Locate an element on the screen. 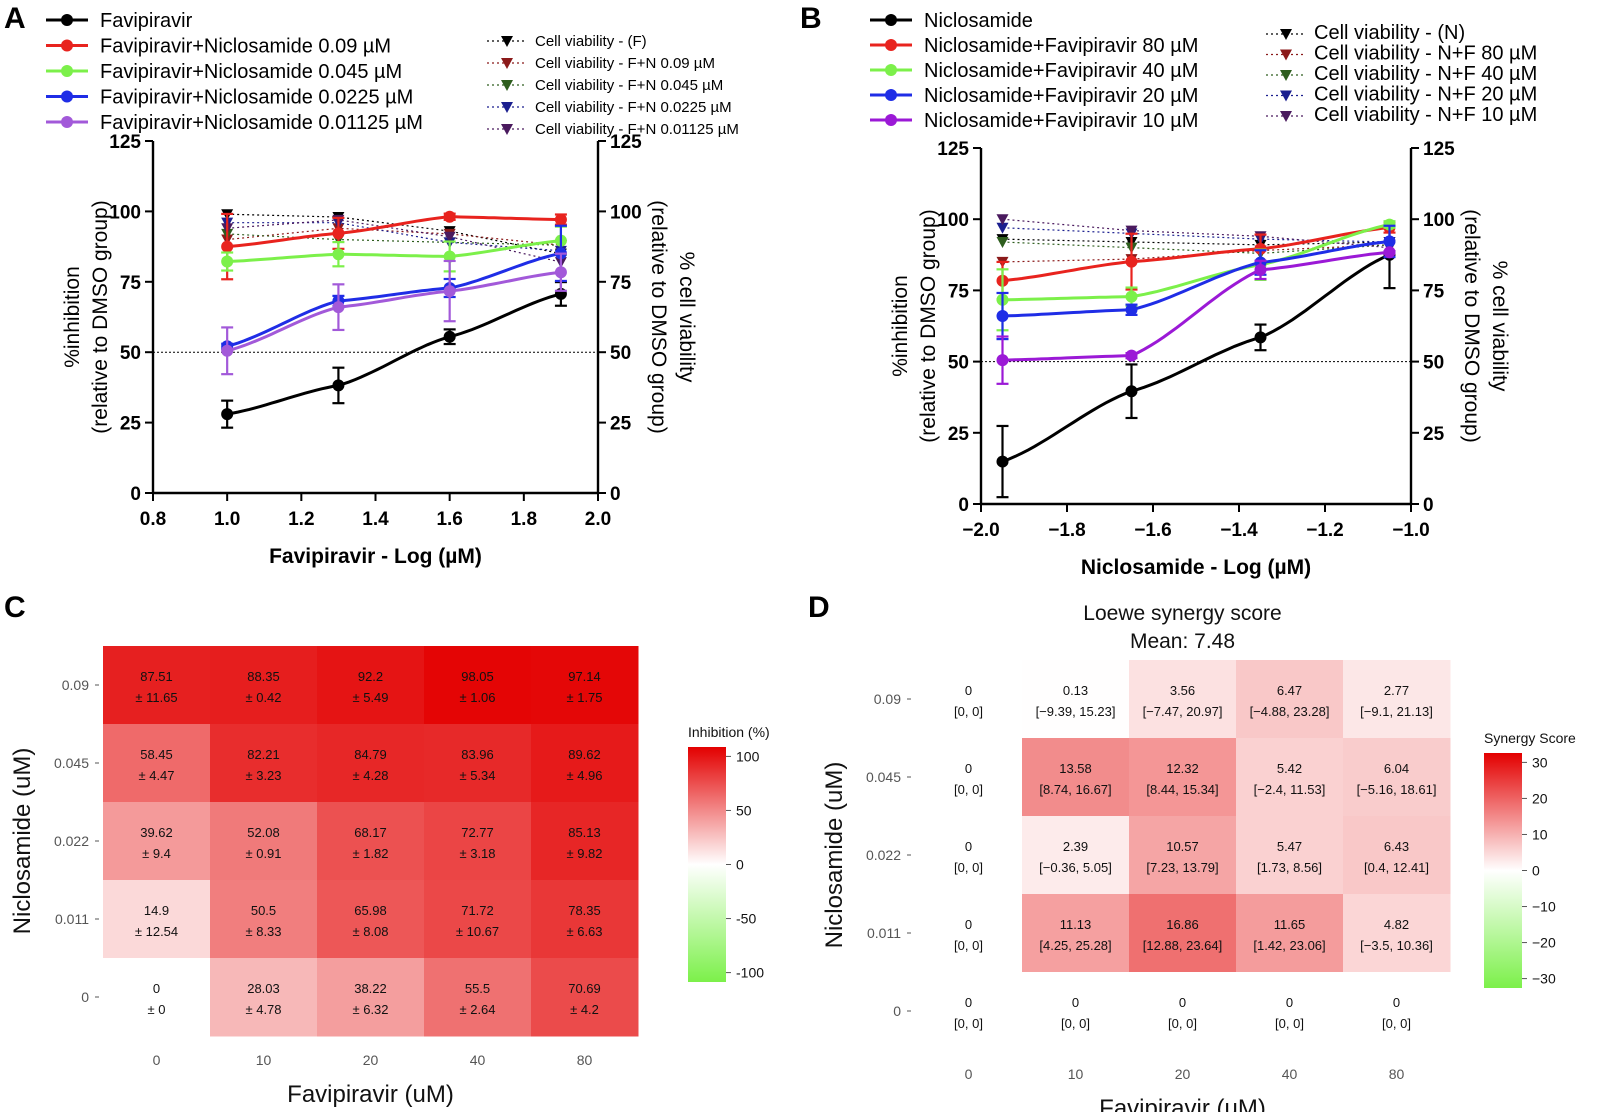 This screenshot has height=1112, width=1598. x-tick-label: 0.8 is located at coordinates (153, 519).